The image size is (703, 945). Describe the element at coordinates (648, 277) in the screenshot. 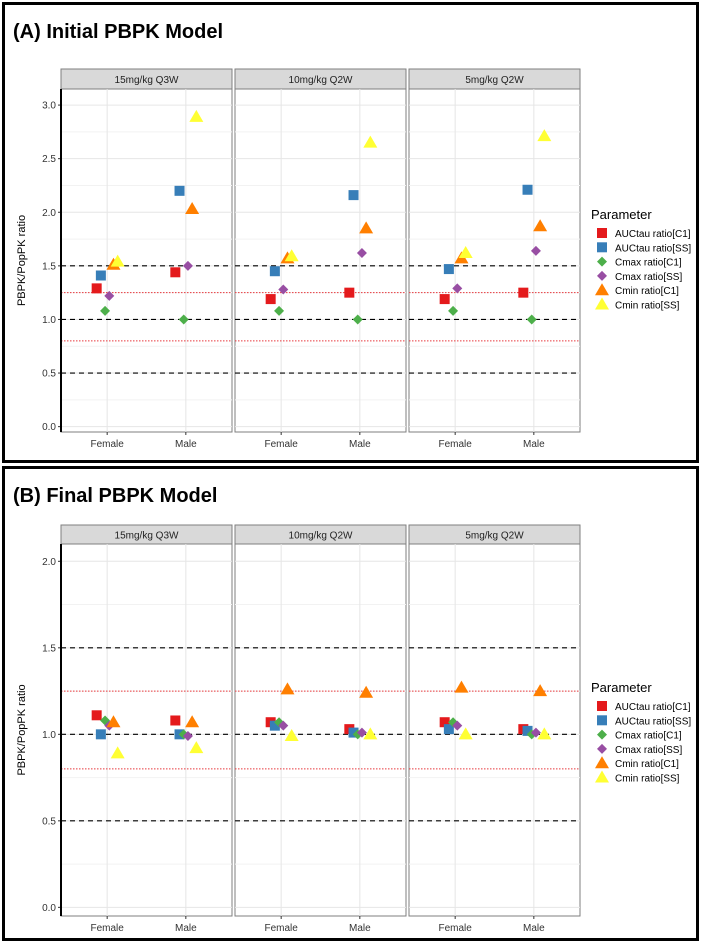

I see `legend-label: Cmax ratio[SS]` at that location.